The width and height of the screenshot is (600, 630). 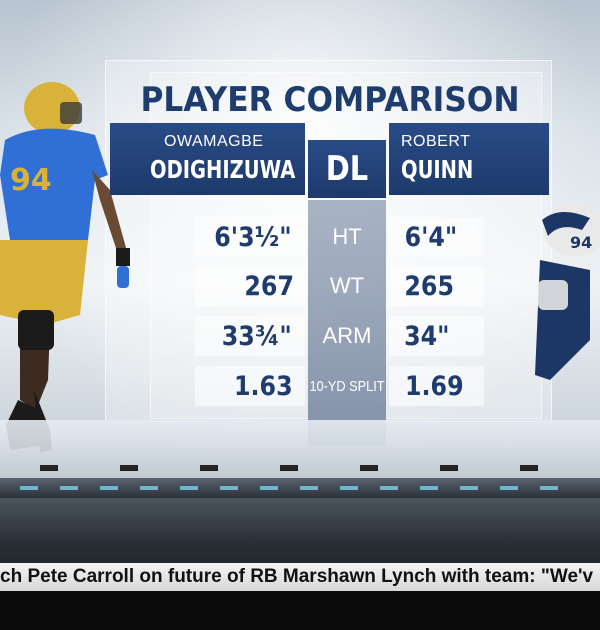 What do you see at coordinates (347, 236) in the screenshot?
I see `stat-label: HT` at bounding box center [347, 236].